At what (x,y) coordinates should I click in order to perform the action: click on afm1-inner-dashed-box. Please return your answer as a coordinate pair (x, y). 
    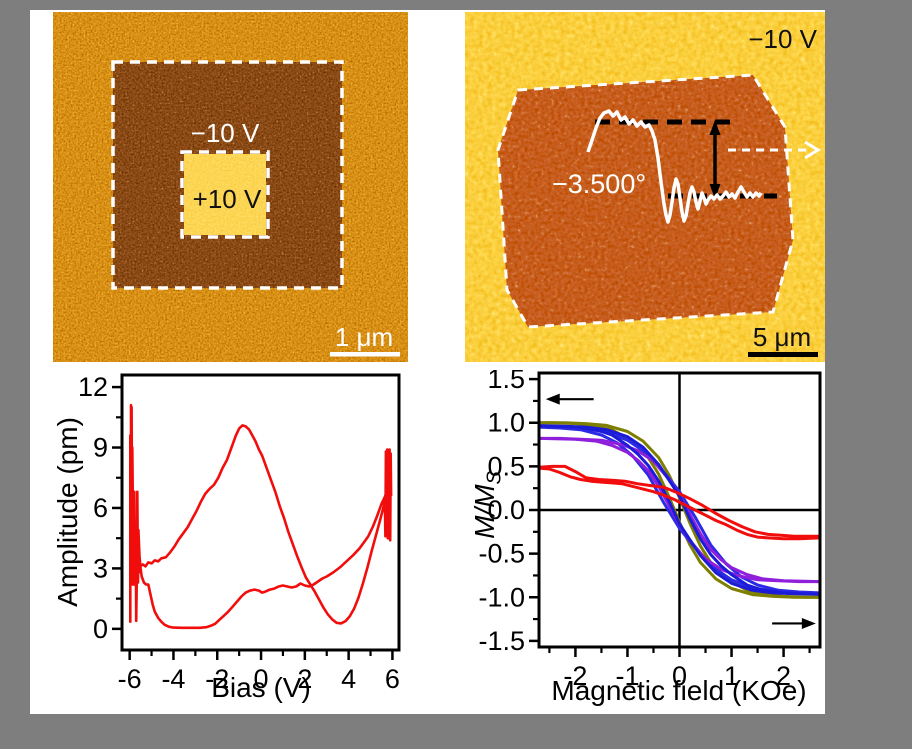
    Looking at the image, I should click on (225, 194).